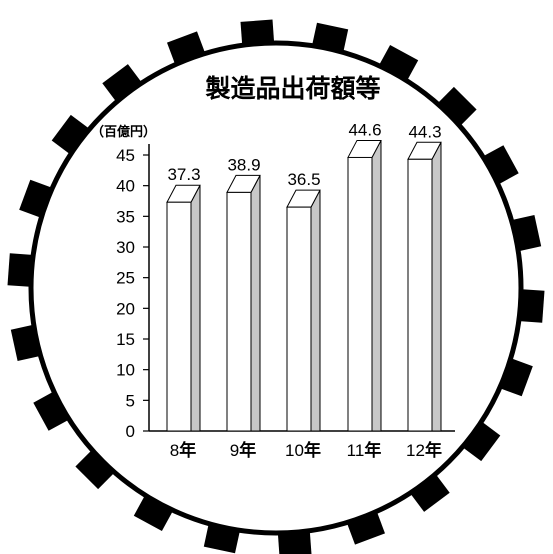 Image resolution: width=553 pixels, height=554 pixels. Describe the element at coordinates (123, 132) in the screenshot. I see `y-axis-unit-label: （百億円）` at that location.